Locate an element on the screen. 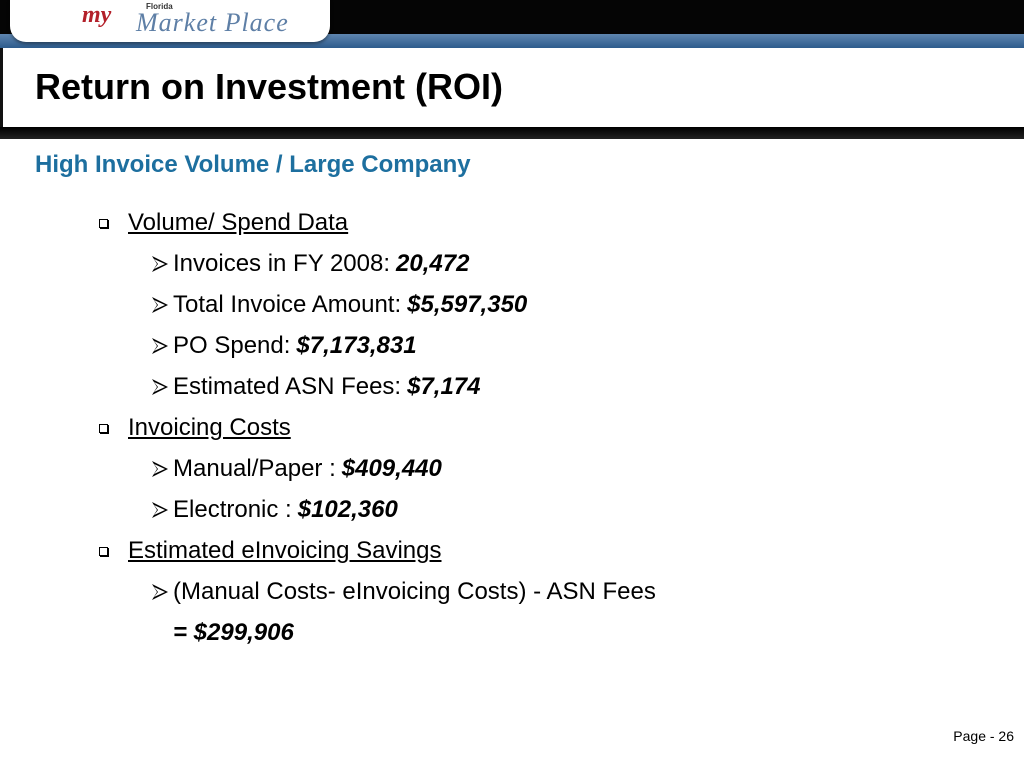 The width and height of the screenshot is (1024, 768). title-bar is located at coordinates (512, 133).